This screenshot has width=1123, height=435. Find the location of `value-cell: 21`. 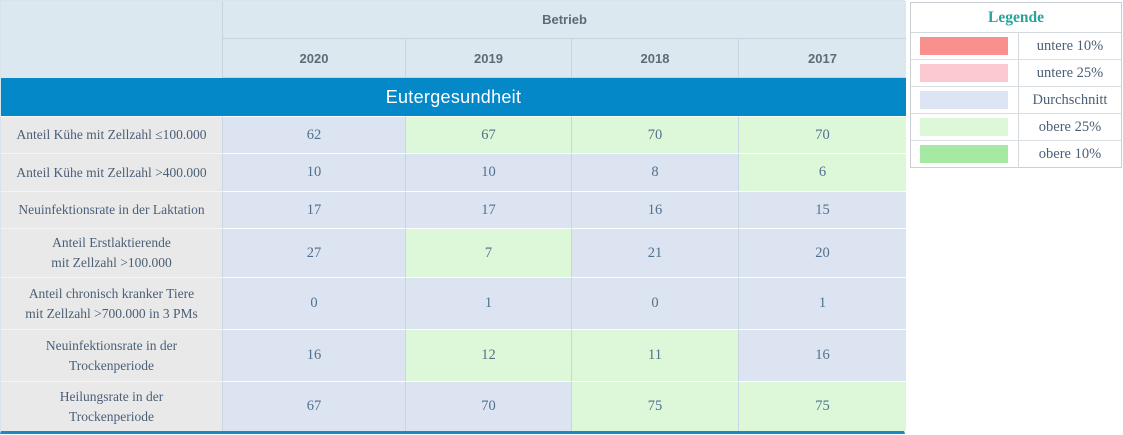

value-cell: 21 is located at coordinates (654, 252).